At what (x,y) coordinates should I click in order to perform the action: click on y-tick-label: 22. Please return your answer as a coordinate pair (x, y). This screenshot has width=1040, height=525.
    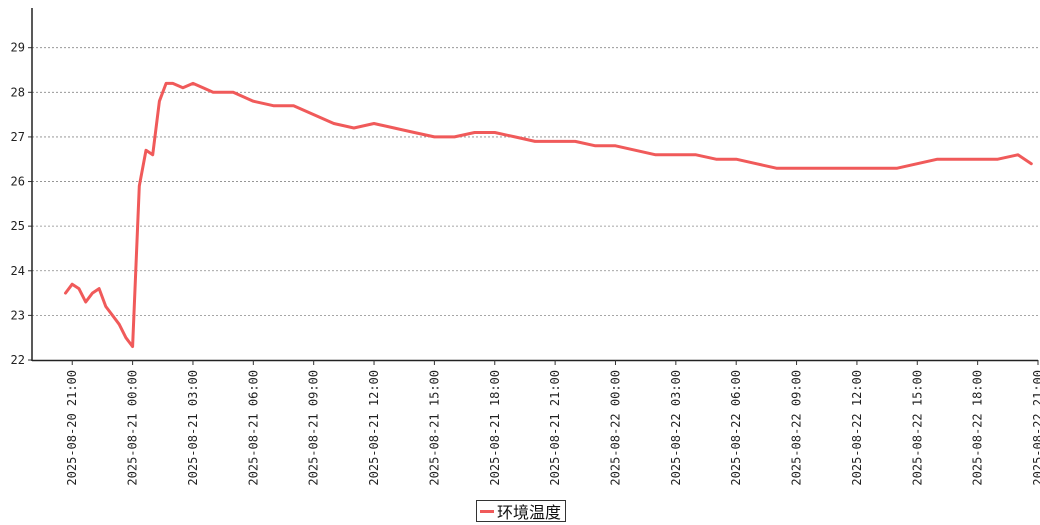
    Looking at the image, I should click on (18, 360).